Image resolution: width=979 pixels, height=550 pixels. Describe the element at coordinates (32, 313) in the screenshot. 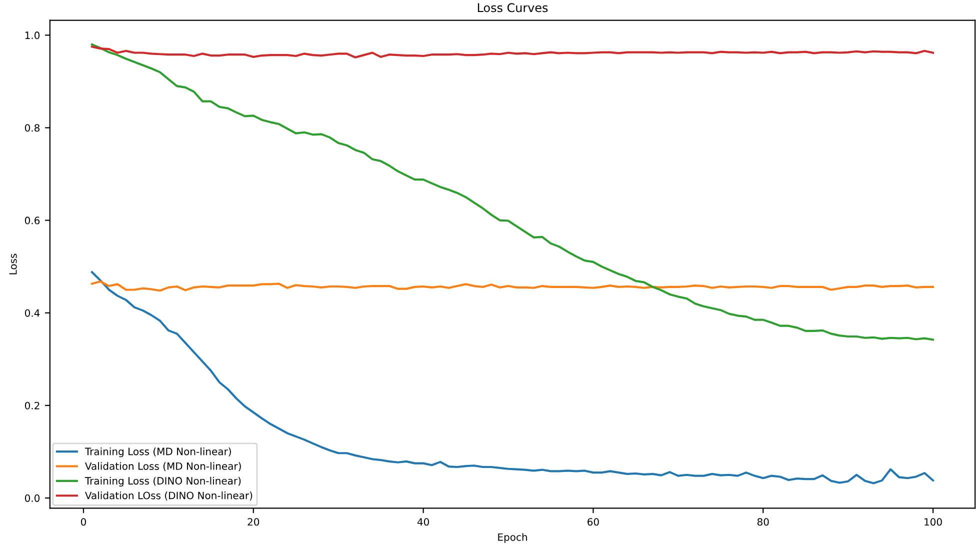

I see `y-tick-label: 0.4` at that location.